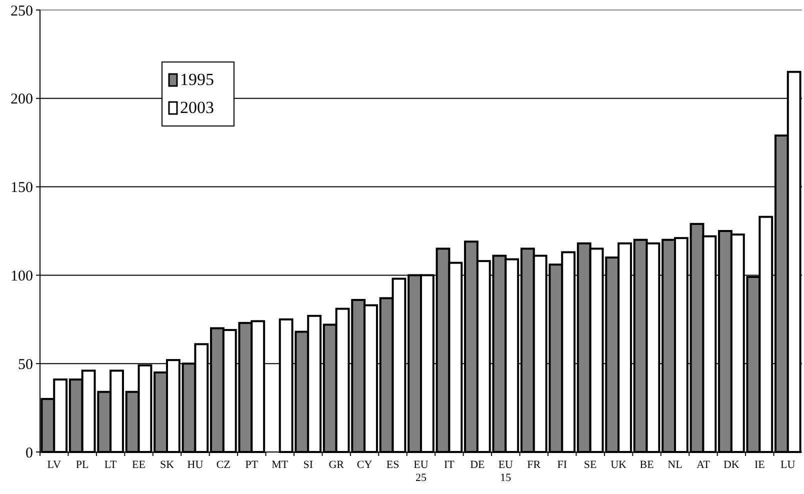  I want to click on y-tick-label: 0, so click(29, 453).